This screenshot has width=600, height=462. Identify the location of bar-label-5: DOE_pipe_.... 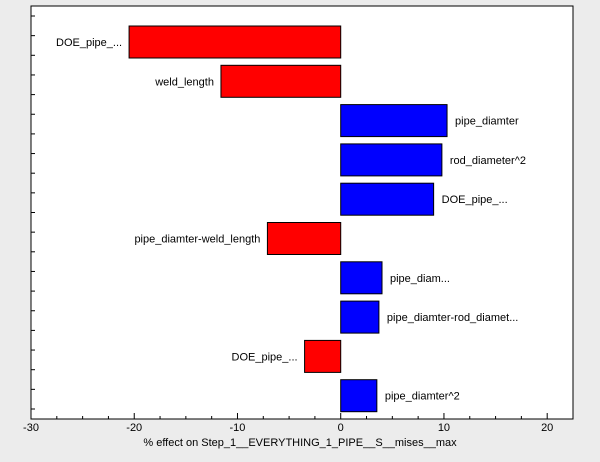
(475, 200).